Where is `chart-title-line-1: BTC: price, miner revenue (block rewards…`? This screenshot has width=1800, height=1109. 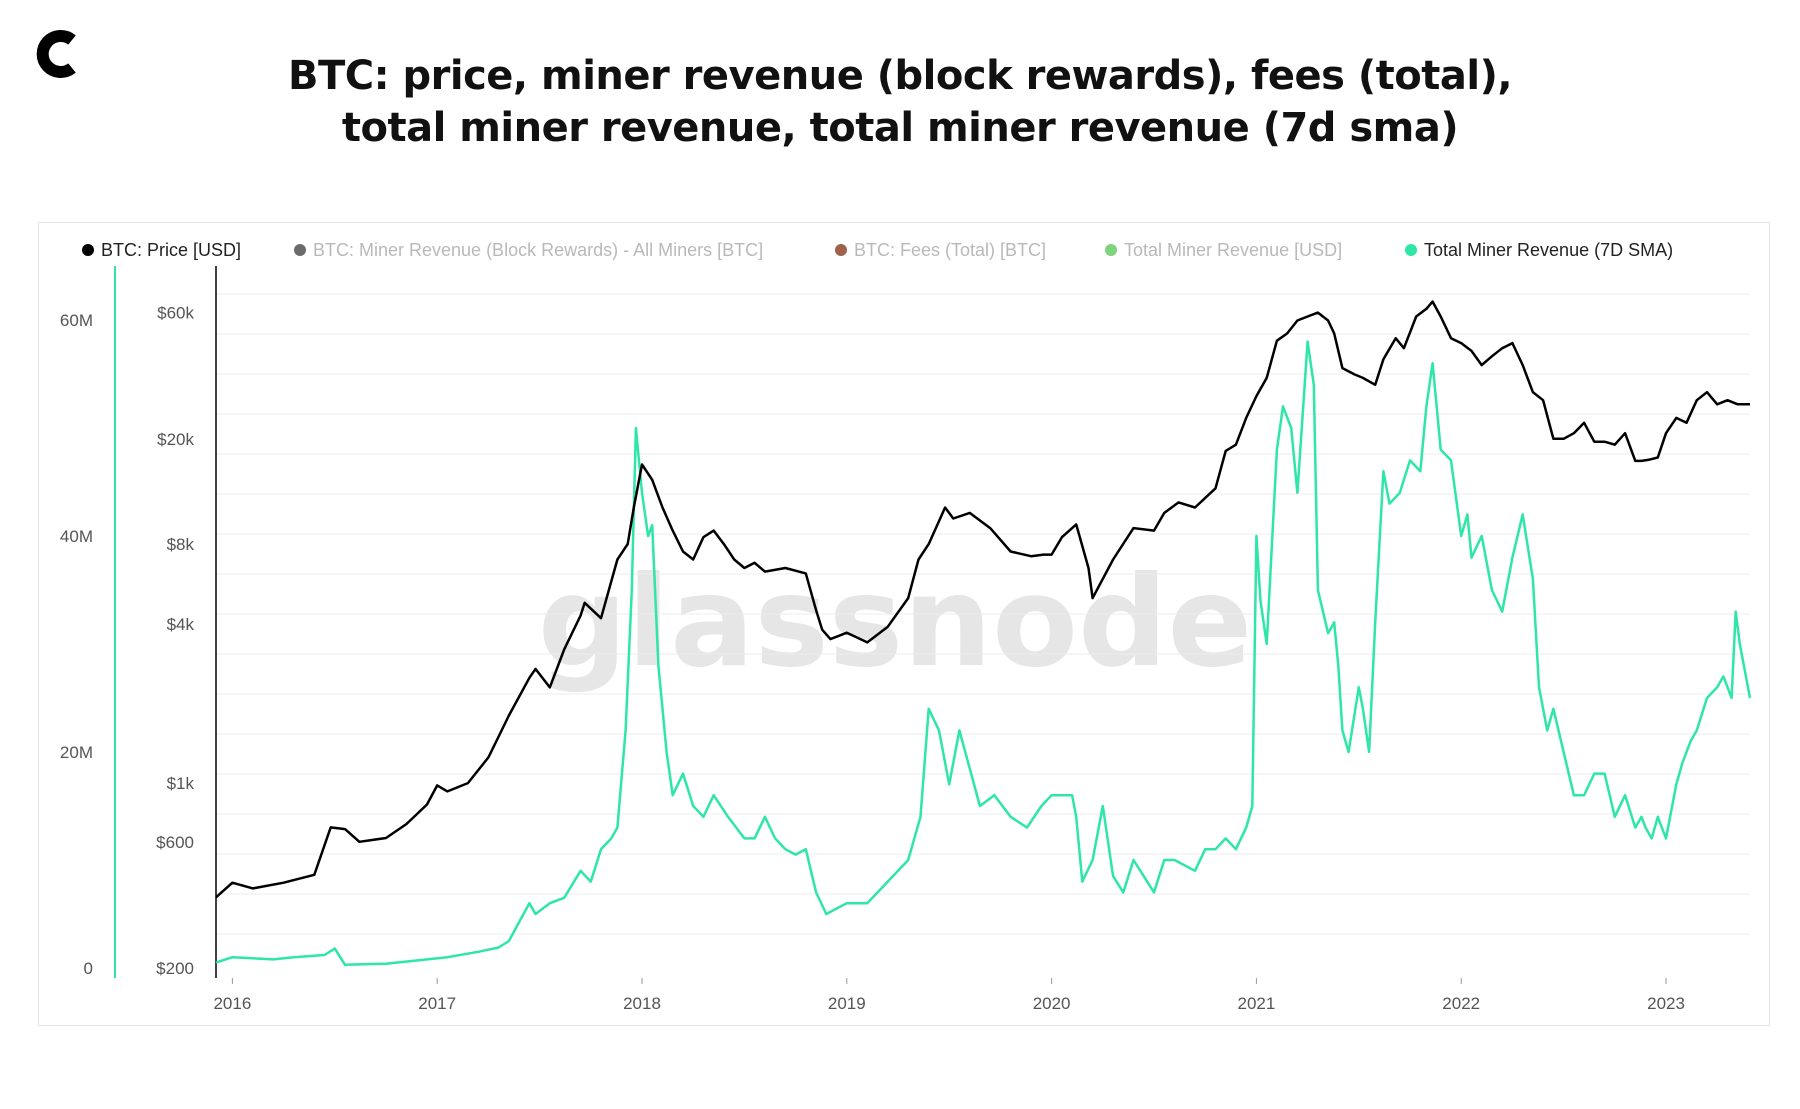
chart-title-line-1: BTC: price, miner revenue (block rewards… is located at coordinates (900, 76).